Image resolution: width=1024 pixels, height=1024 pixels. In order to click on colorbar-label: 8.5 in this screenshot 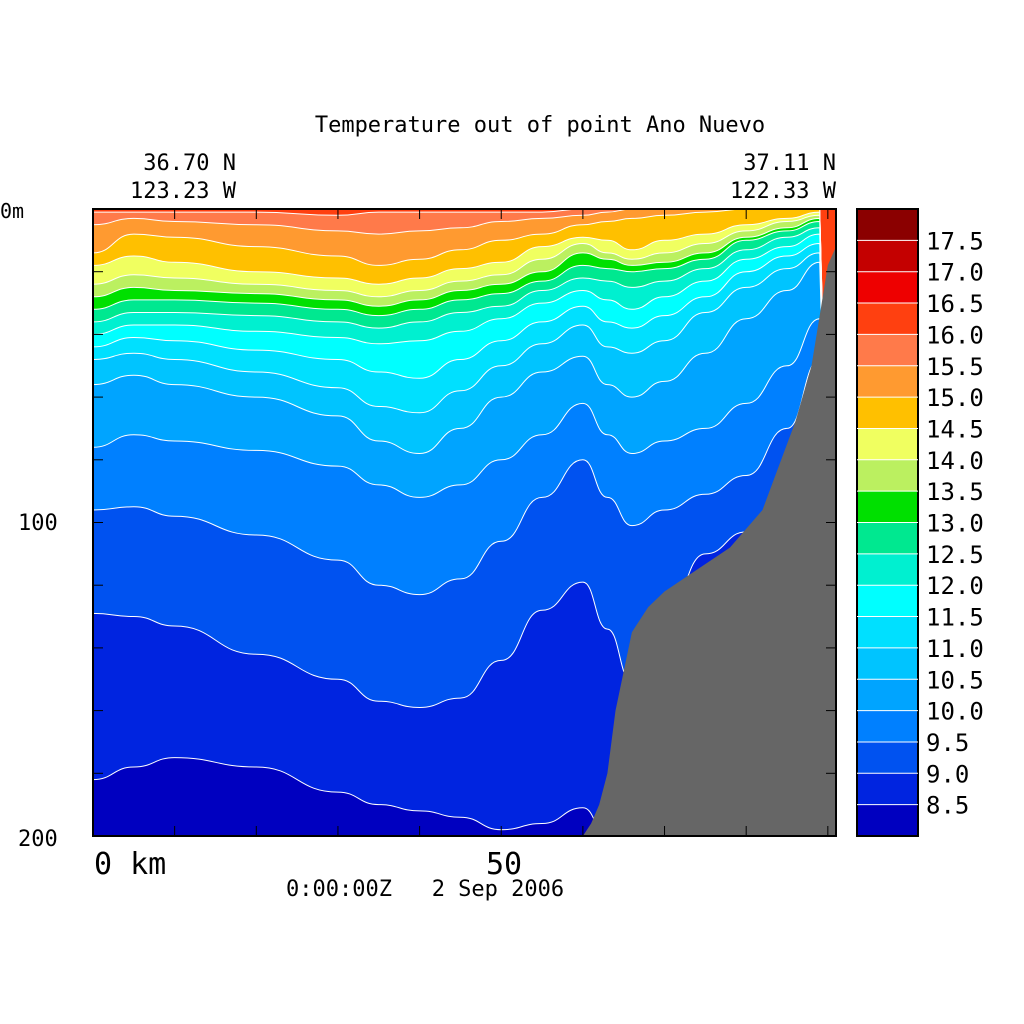, I will do `click(947, 806)`.